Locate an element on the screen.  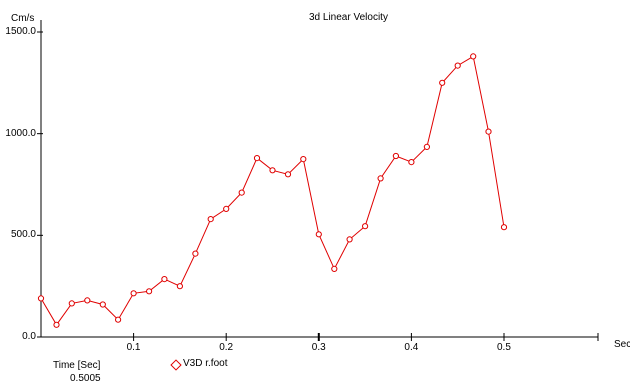
y-tick-label: 0.0 is located at coordinates (29, 336).